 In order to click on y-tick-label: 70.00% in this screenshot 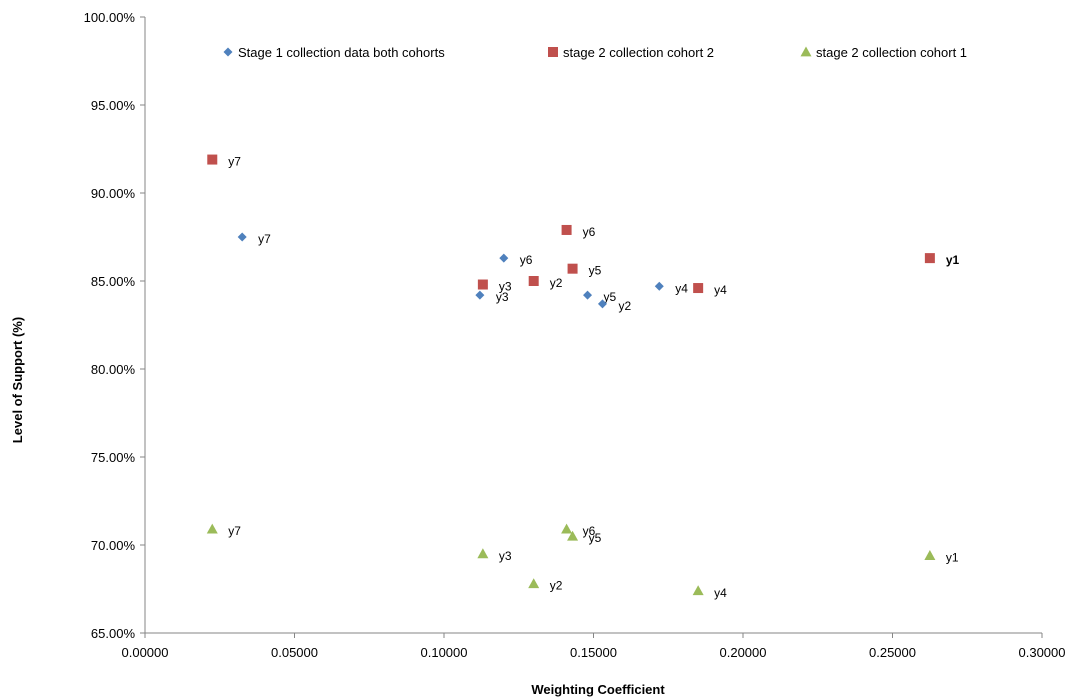, I will do `click(113, 545)`.